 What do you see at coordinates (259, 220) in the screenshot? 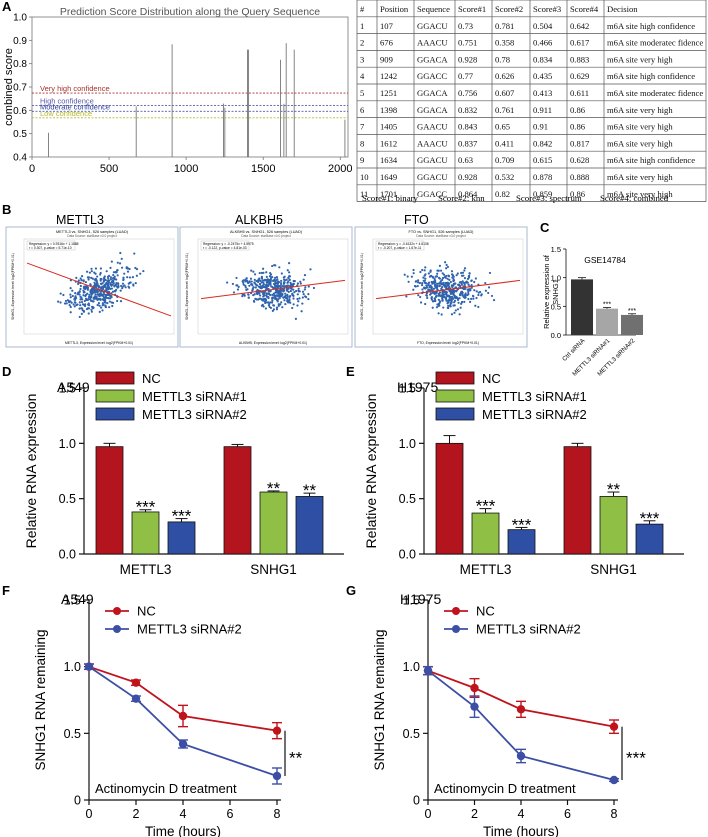
I see `scatter-title: ALKBH5` at bounding box center [259, 220].